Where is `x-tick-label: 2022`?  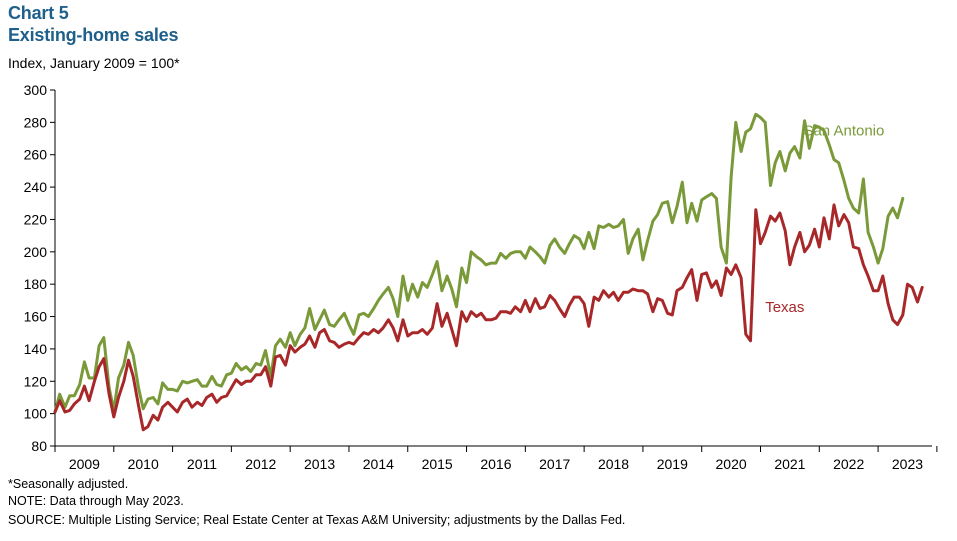
x-tick-label: 2022 is located at coordinates (848, 464).